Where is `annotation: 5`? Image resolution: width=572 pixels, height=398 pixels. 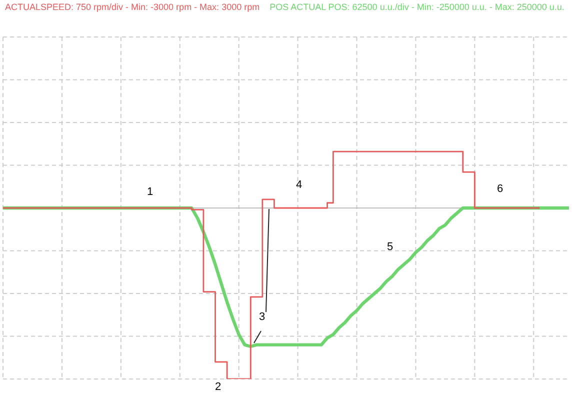 annotation: 5 is located at coordinates (390, 247).